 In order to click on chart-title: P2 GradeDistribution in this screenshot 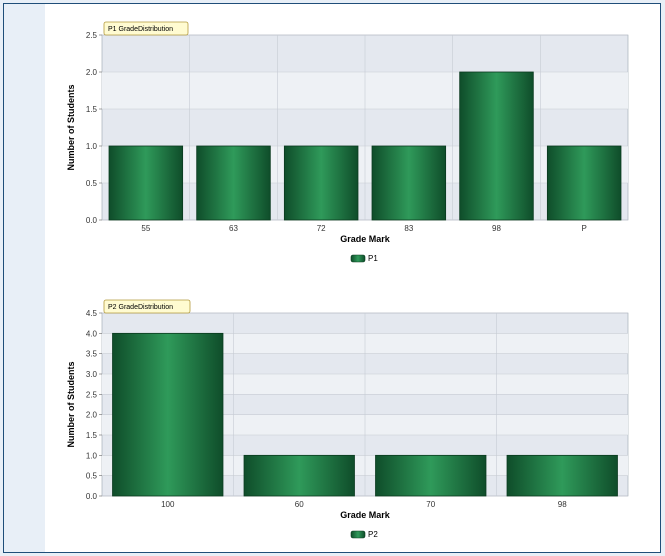, I will do `click(140, 307)`.